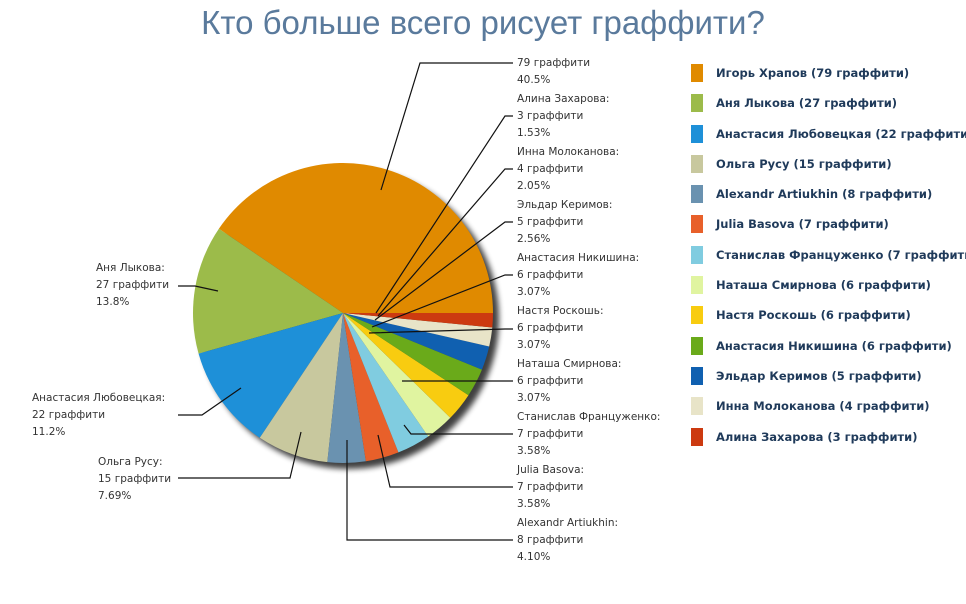  I want to click on label-name: Анастасия Любовецкая:, so click(99, 398).